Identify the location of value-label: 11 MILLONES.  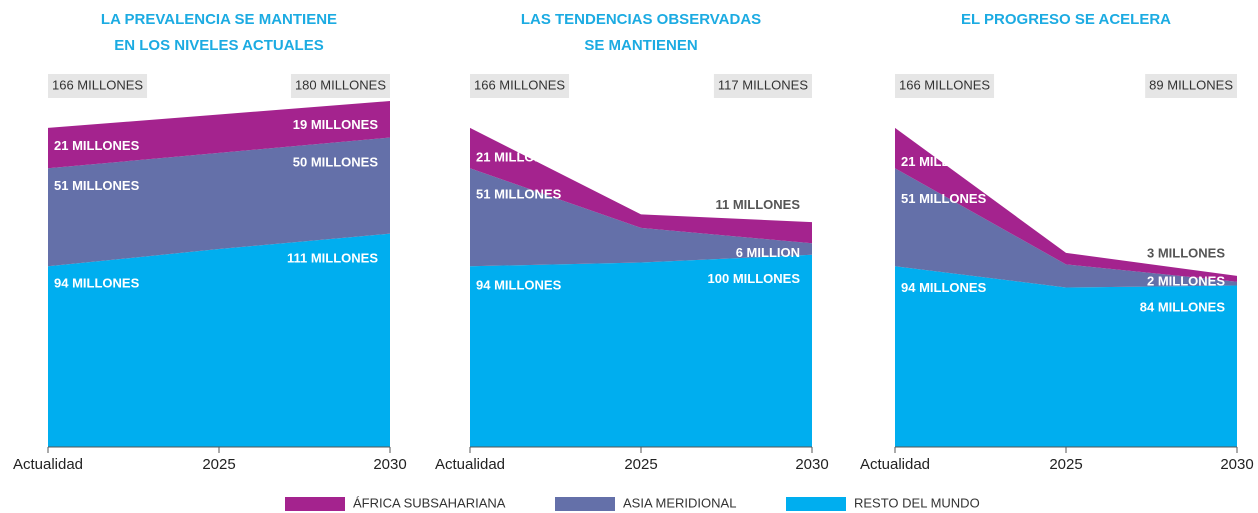
(757, 204).